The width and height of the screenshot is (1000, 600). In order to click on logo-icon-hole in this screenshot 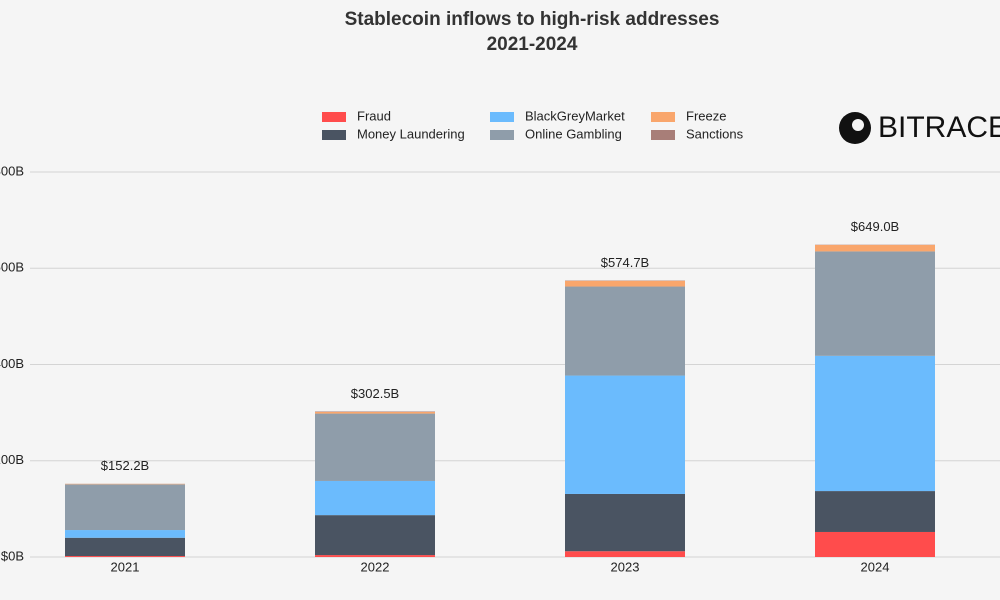, I will do `click(858, 125)`.